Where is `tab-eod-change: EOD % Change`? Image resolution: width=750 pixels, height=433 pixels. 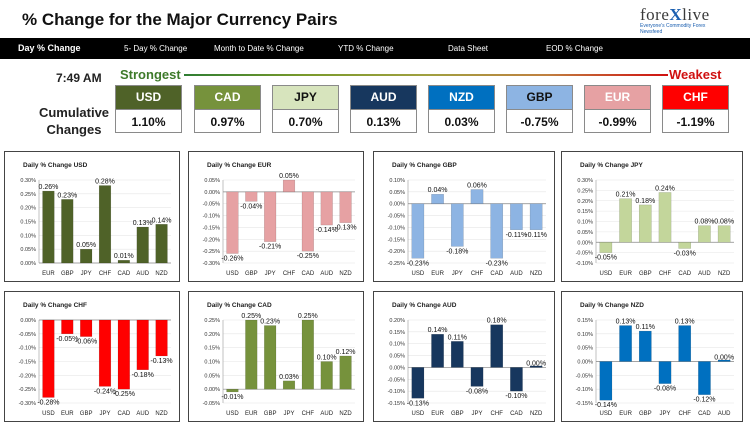 tab-eod-change: EOD % Change is located at coordinates (574, 48).